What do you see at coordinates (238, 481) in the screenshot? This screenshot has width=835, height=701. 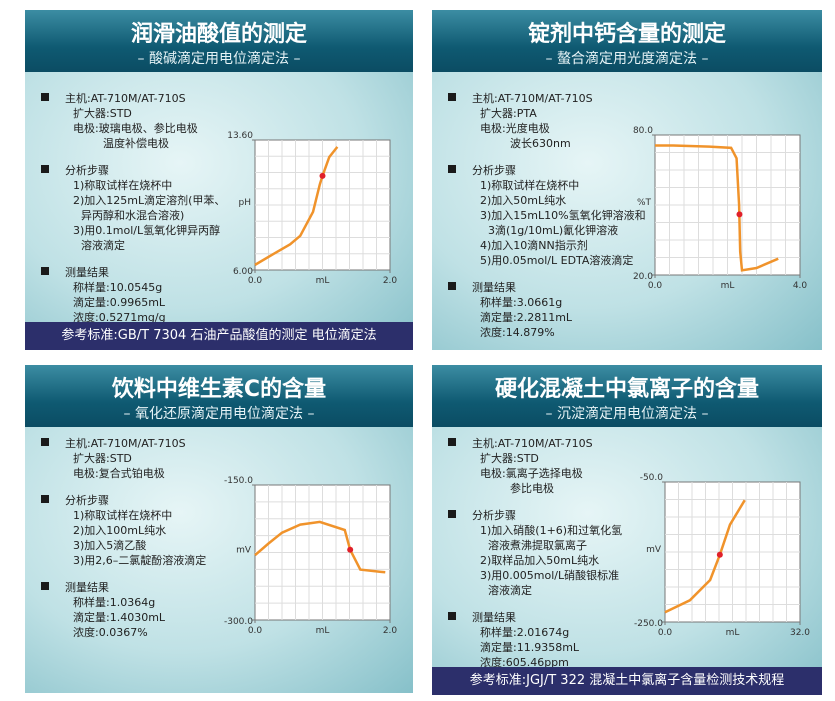 I see `y-tick-label: -150.0` at bounding box center [238, 481].